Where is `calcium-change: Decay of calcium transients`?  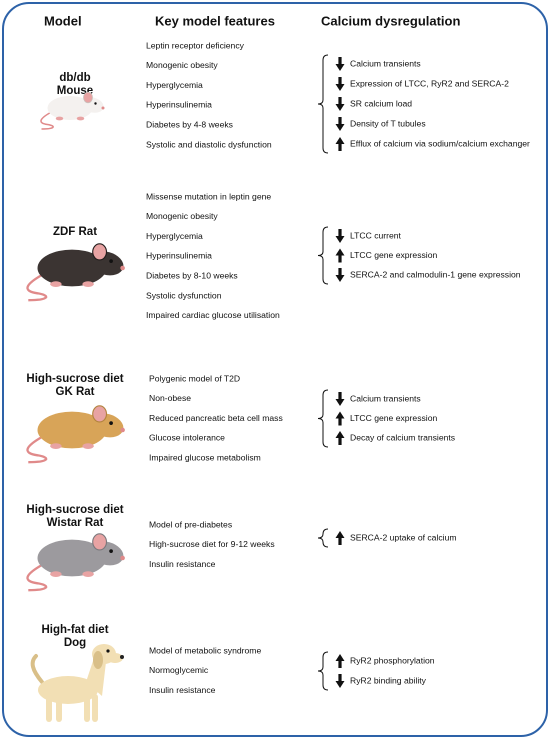
calcium-change: Decay of calcium transients is located at coordinates (402, 437).